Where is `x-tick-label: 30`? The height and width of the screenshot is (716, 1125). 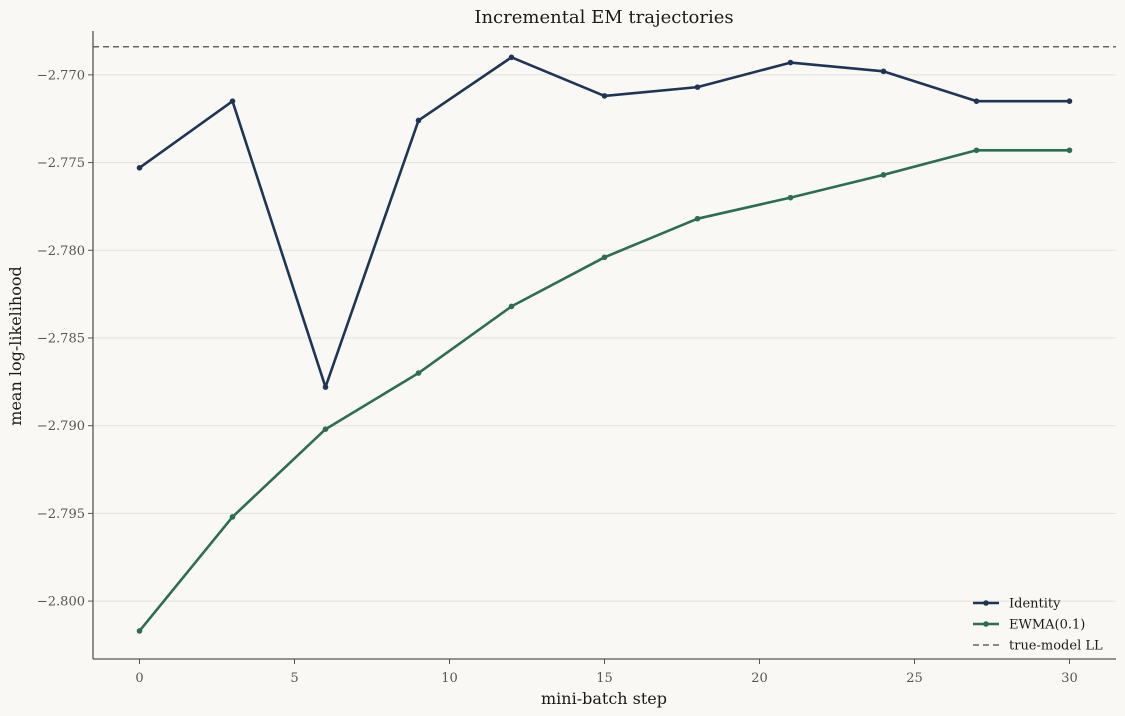 x-tick-label: 30 is located at coordinates (1069, 678).